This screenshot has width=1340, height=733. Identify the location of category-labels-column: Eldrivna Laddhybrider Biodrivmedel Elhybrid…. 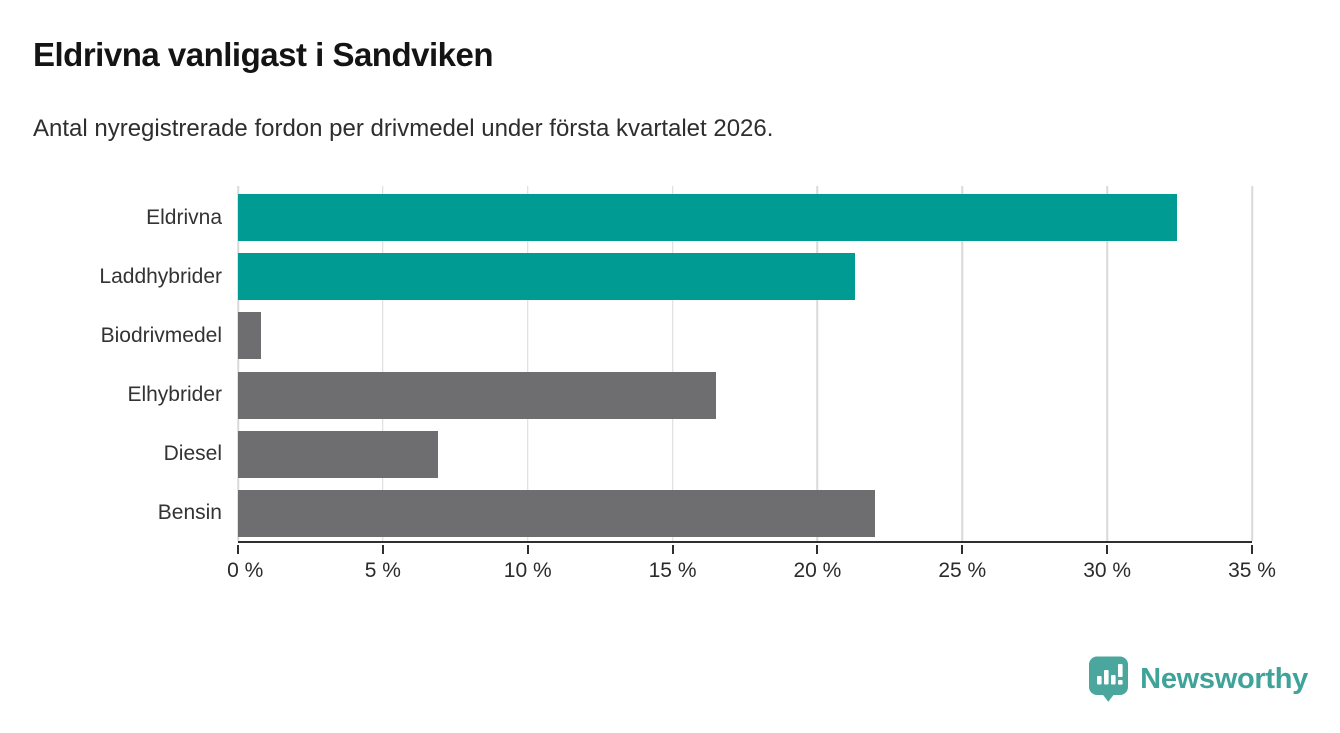
(111, 365).